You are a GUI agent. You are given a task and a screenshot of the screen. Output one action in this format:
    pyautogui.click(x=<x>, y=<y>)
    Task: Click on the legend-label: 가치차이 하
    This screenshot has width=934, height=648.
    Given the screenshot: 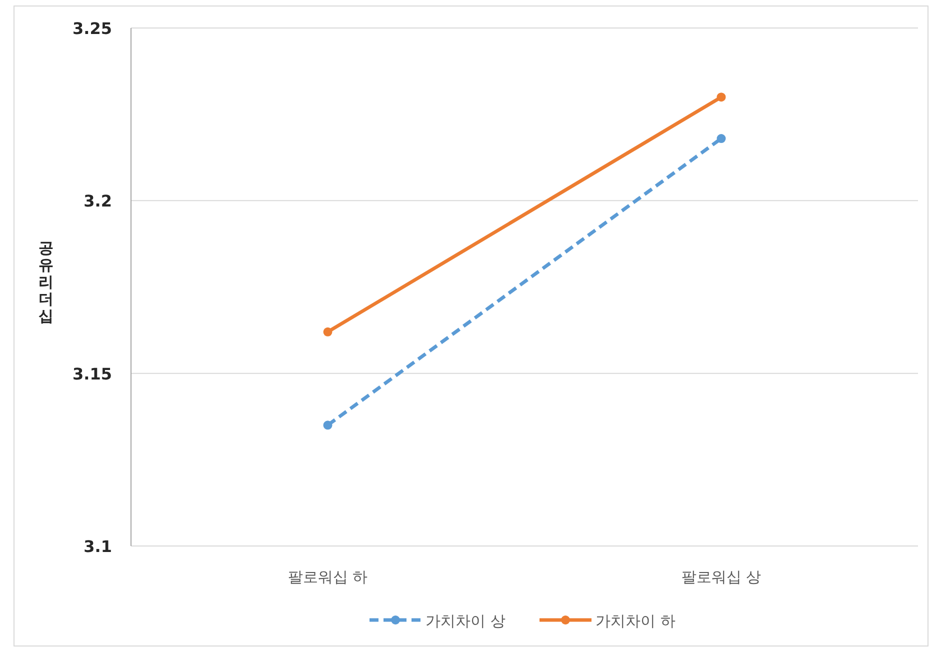 What is the action you would take?
    pyautogui.click(x=636, y=621)
    